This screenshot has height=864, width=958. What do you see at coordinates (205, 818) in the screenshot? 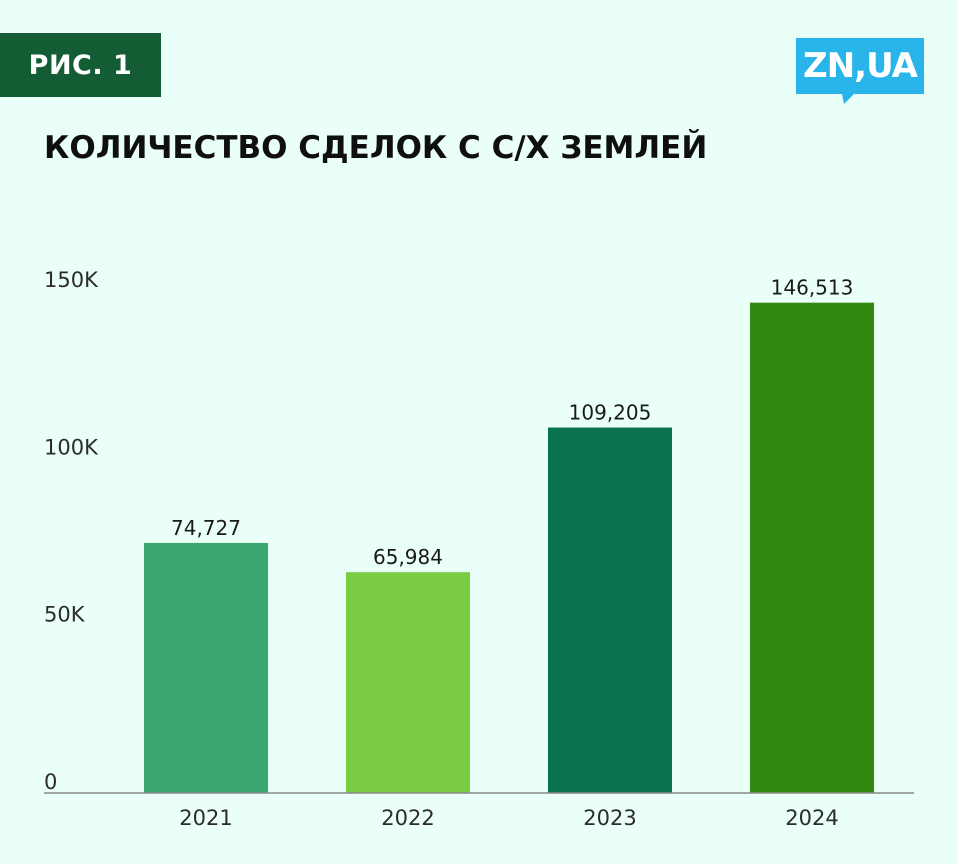
I see `x-tick-label: 2021` at bounding box center [205, 818].